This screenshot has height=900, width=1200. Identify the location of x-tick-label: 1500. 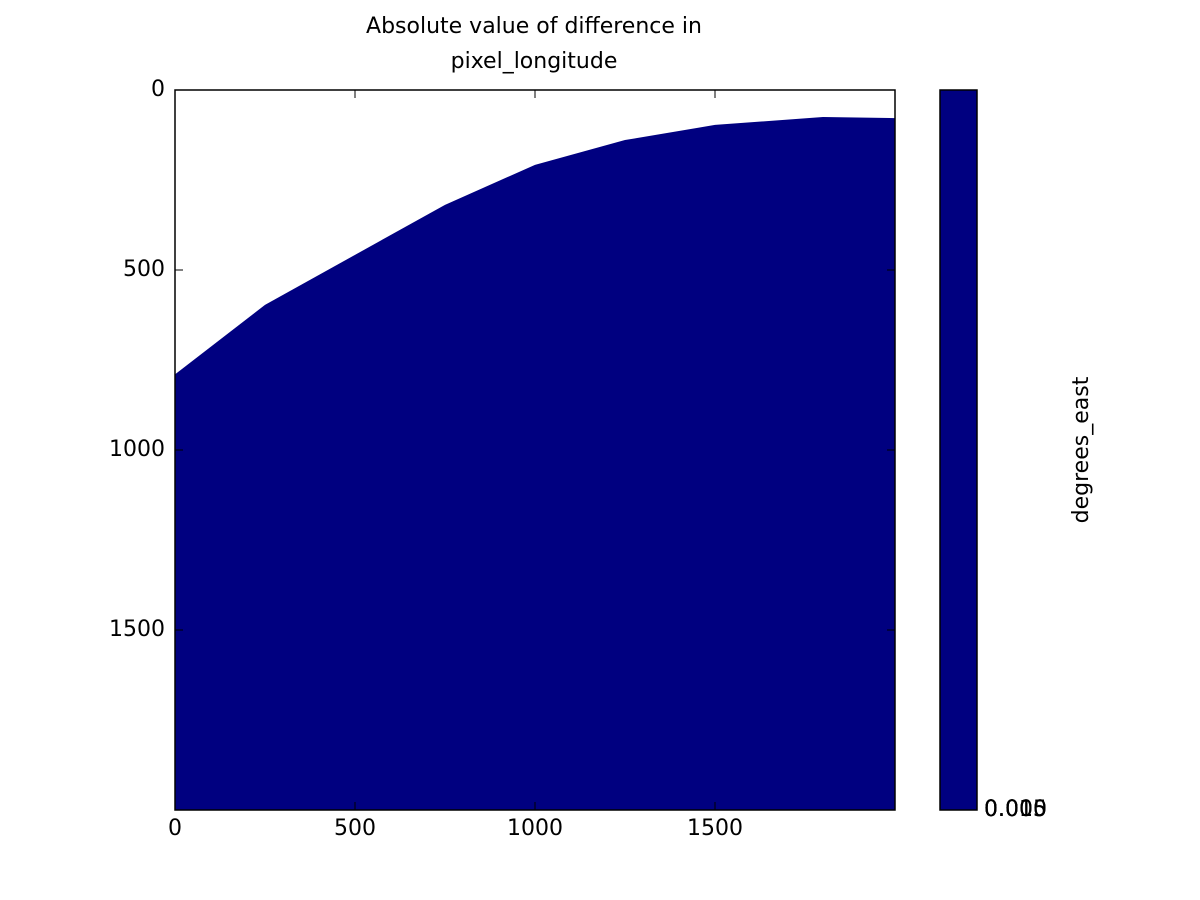
(715, 828).